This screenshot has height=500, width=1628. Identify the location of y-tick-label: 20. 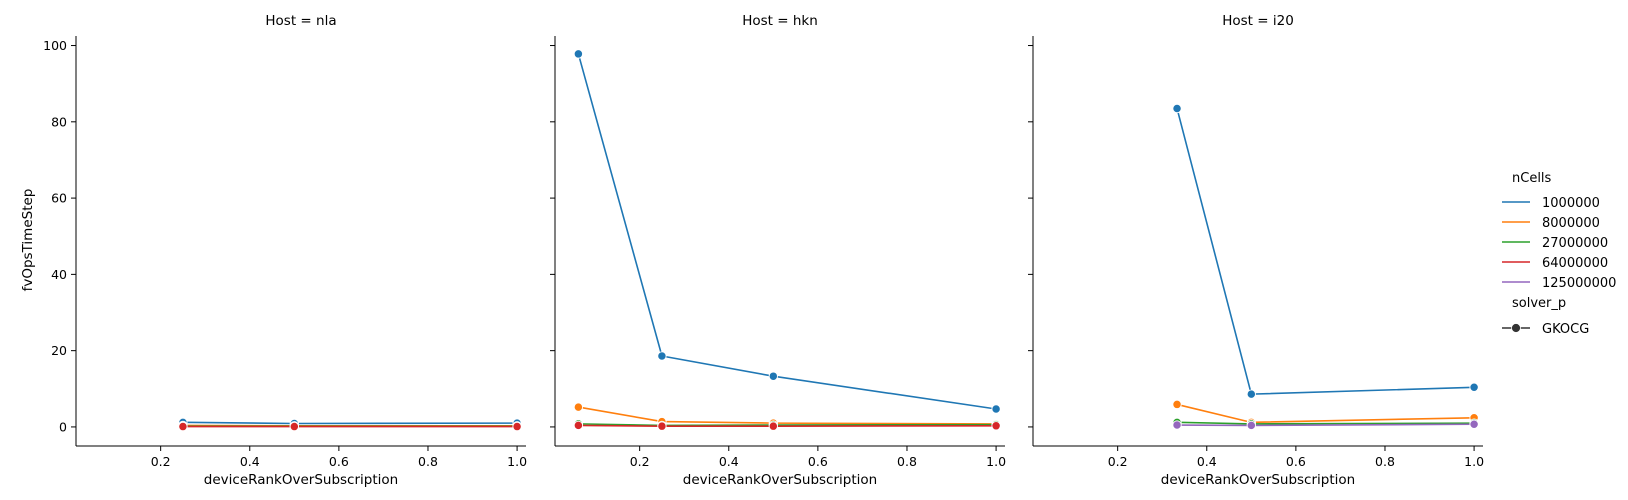
(59, 350).